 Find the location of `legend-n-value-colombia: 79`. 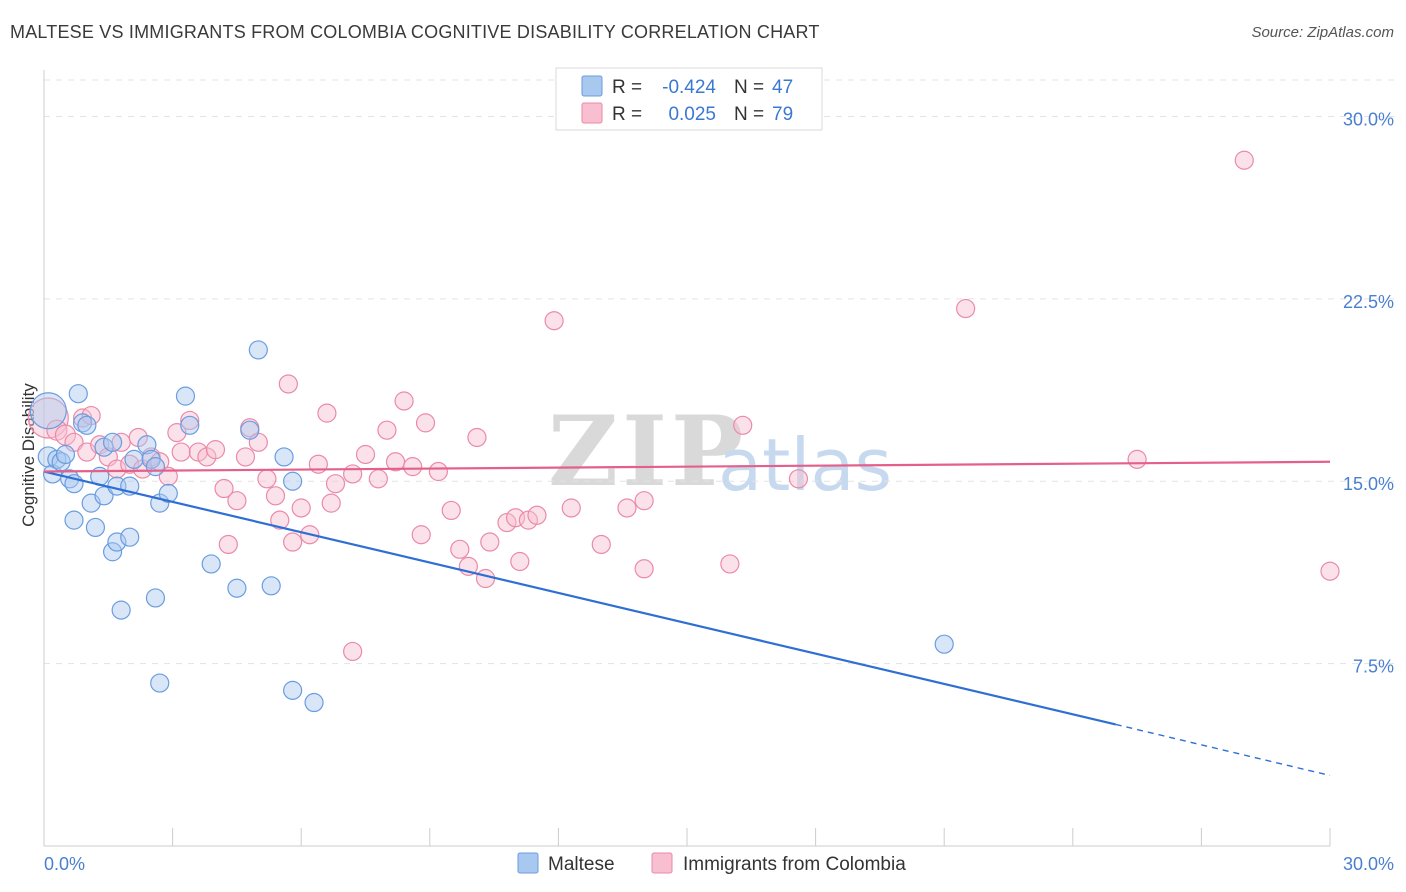

legend-n-value-colombia: 79 is located at coordinates (782, 114).